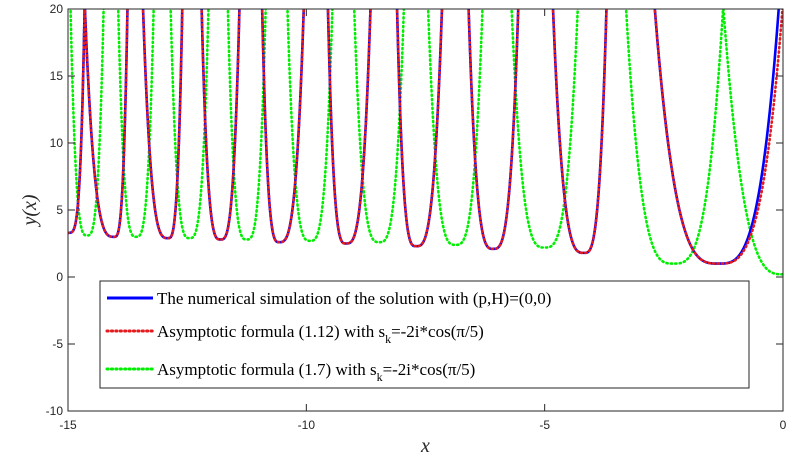 The image size is (787, 461). What do you see at coordinates (57, 143) in the screenshot?
I see `y-tick-label: 10` at bounding box center [57, 143].